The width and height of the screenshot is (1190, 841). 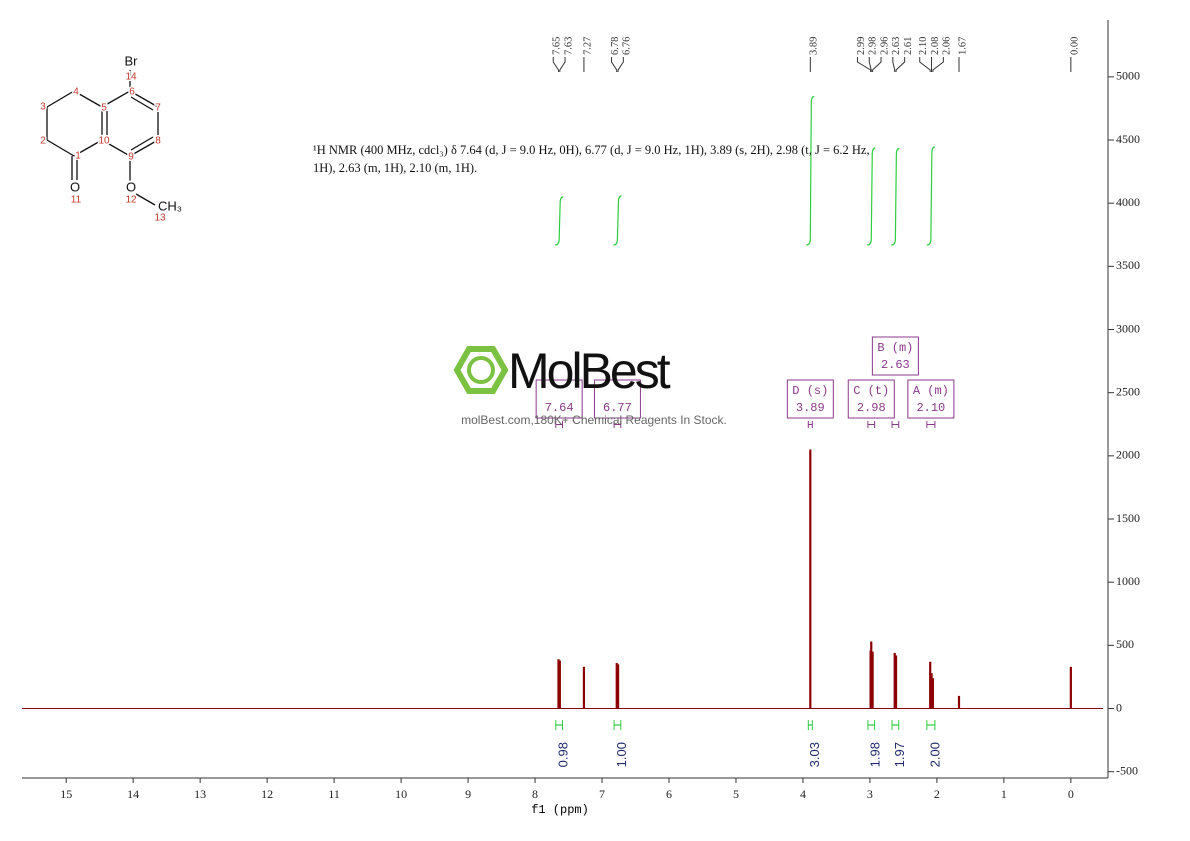 I want to click on y-tick-label: 4500, so click(x=1128, y=139).